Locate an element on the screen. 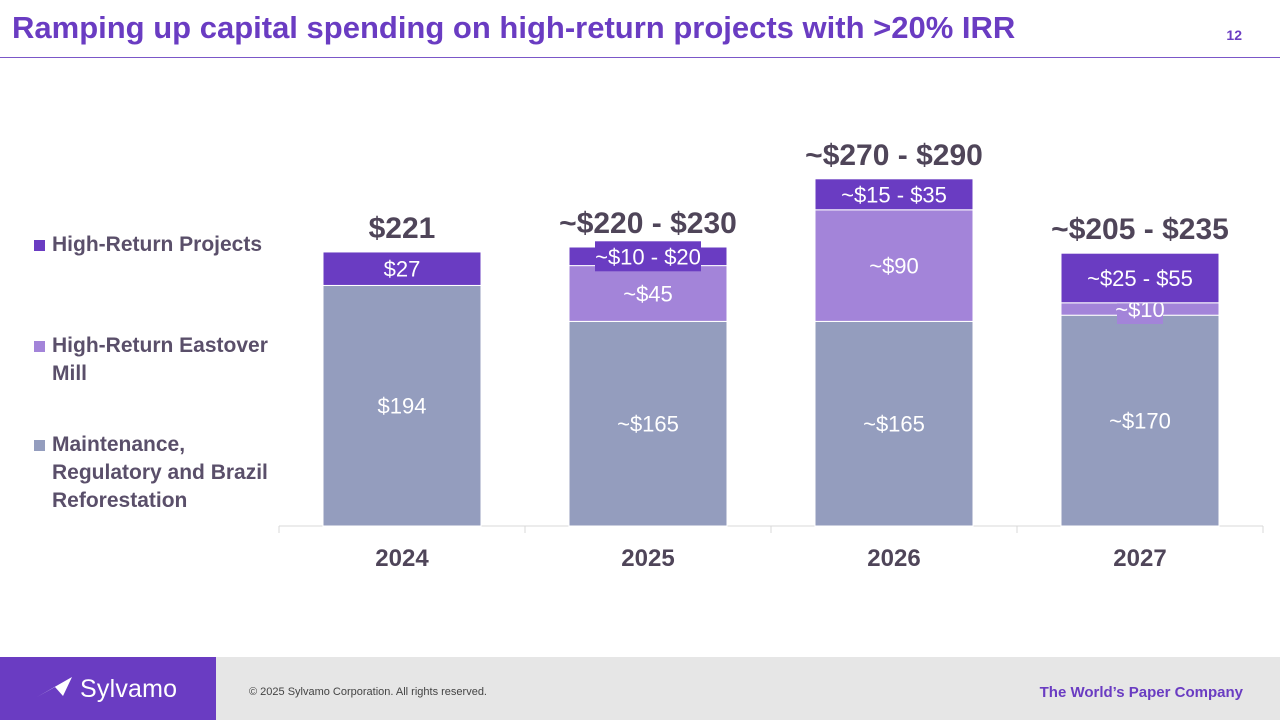  total-label: ~$270 - $290 is located at coordinates (894, 155).